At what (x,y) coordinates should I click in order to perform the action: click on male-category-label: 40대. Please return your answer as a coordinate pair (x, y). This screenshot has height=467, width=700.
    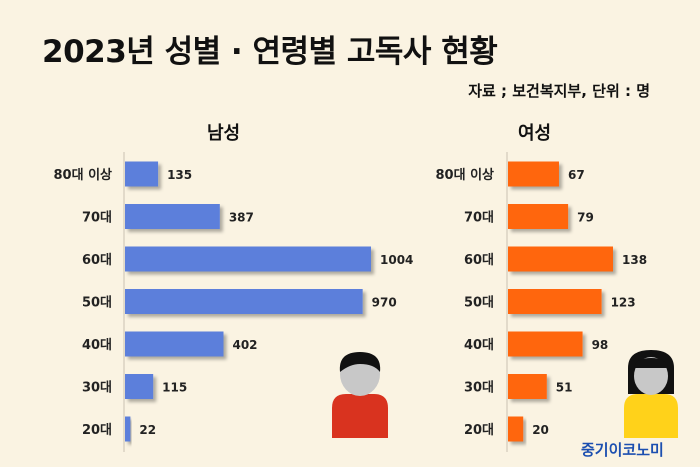
    Looking at the image, I should click on (97, 345).